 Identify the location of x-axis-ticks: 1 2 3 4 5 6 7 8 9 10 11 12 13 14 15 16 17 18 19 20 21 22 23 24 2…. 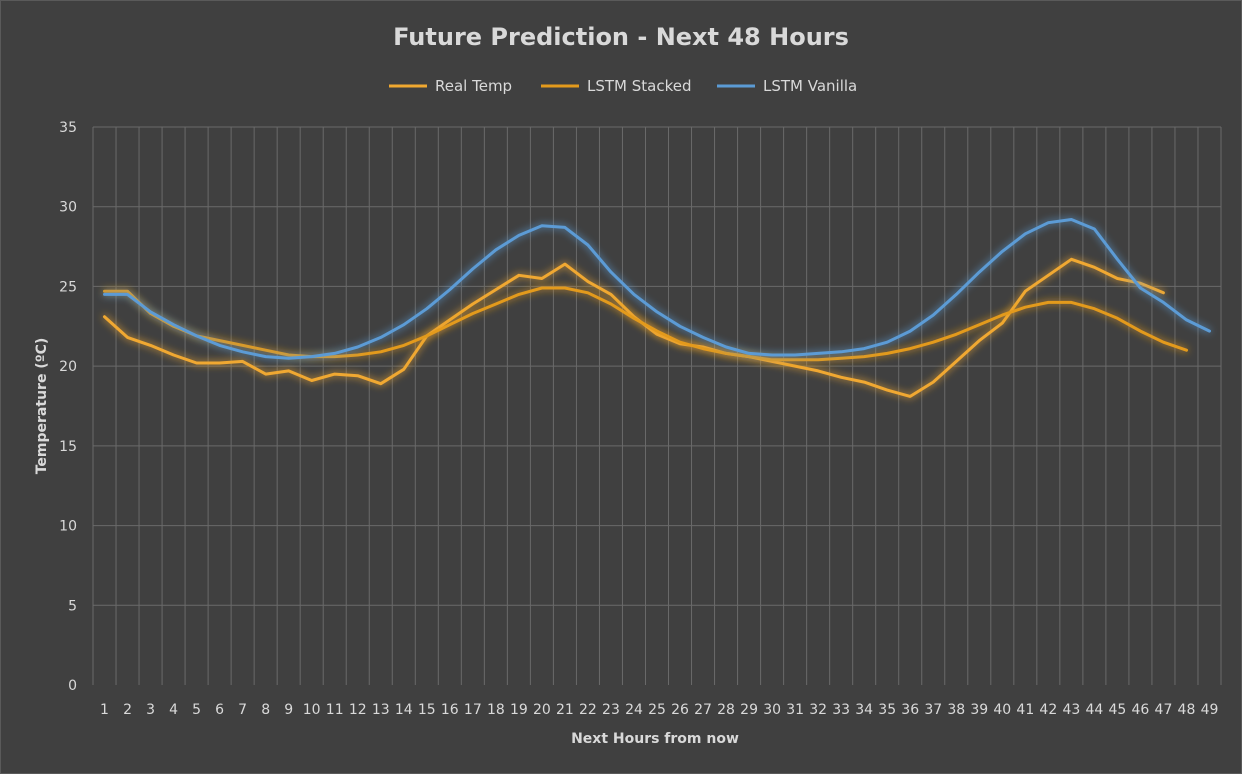
(659, 710).